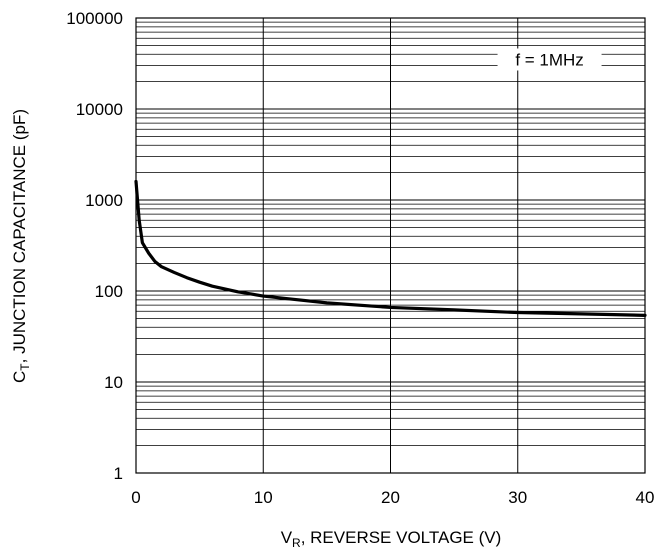 The width and height of the screenshot is (658, 550). Describe the element at coordinates (401, 537) in the screenshot. I see `x-axis-title-rest: , REVERSE VOLTAGE (V)` at that location.